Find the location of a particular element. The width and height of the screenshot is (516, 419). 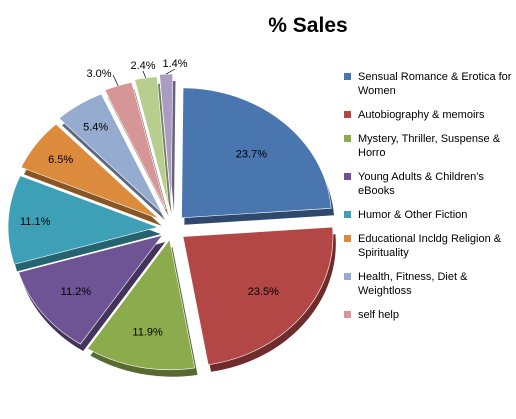

slice-data-label-8: 3.0% is located at coordinates (98, 74).